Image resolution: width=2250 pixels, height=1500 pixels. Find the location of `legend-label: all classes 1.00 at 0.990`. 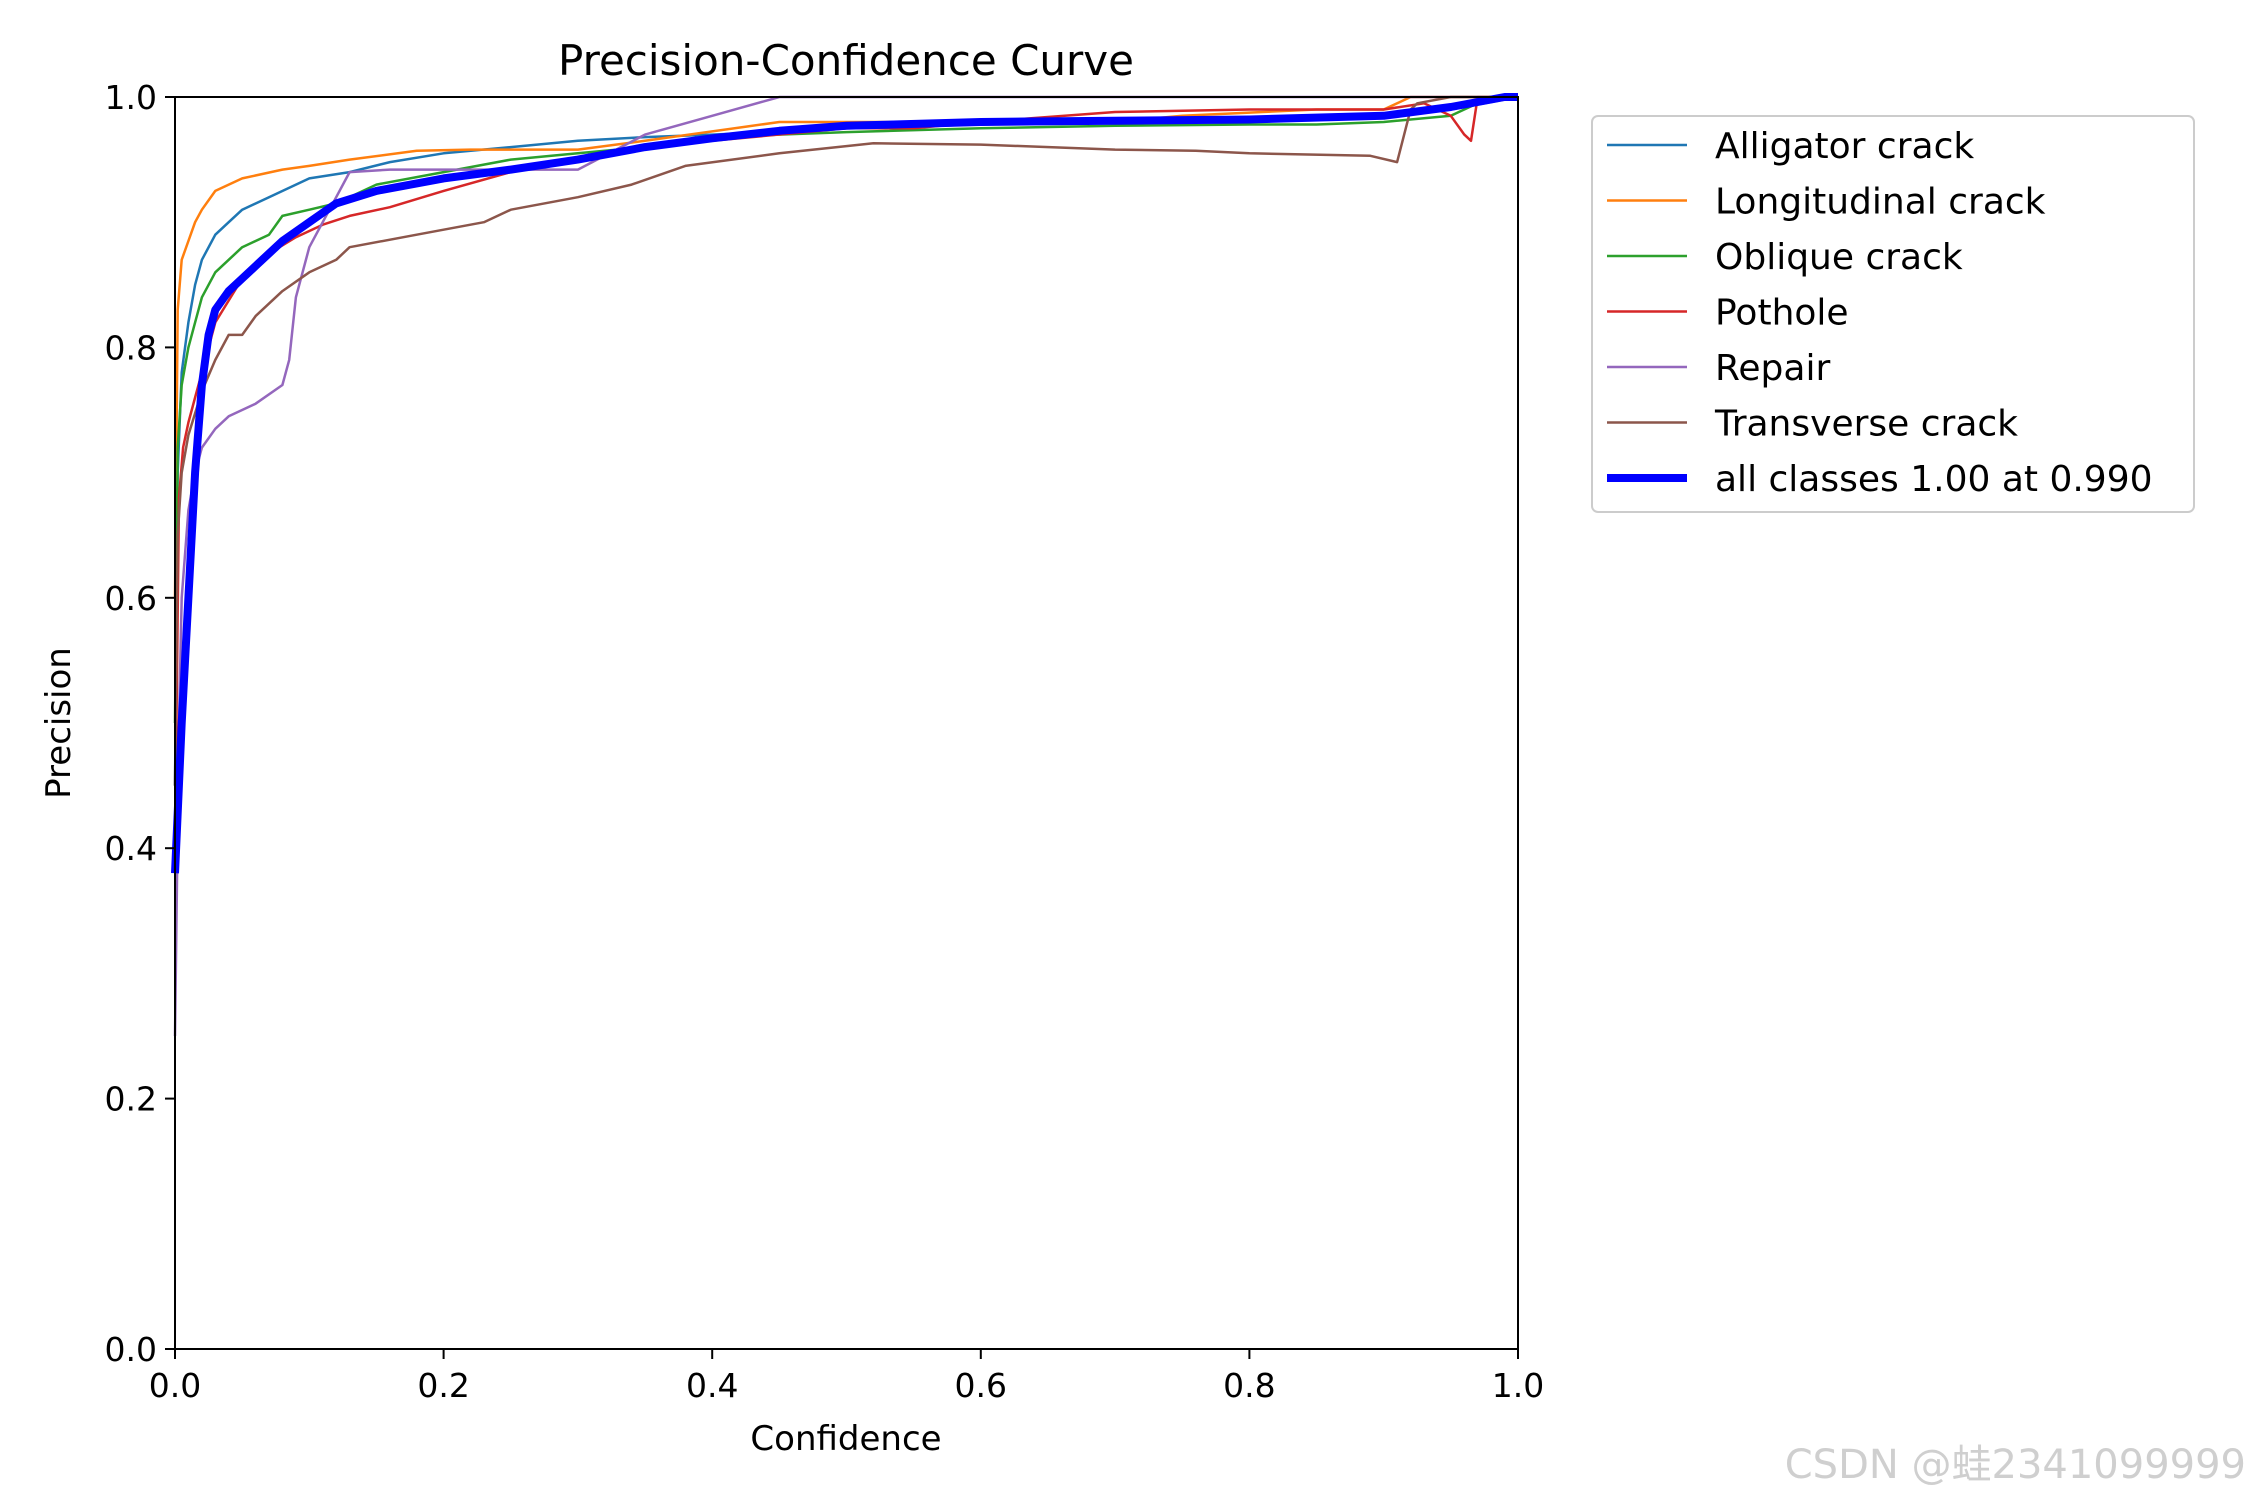

legend-label: all classes 1.00 at 0.990 is located at coordinates (1934, 479).